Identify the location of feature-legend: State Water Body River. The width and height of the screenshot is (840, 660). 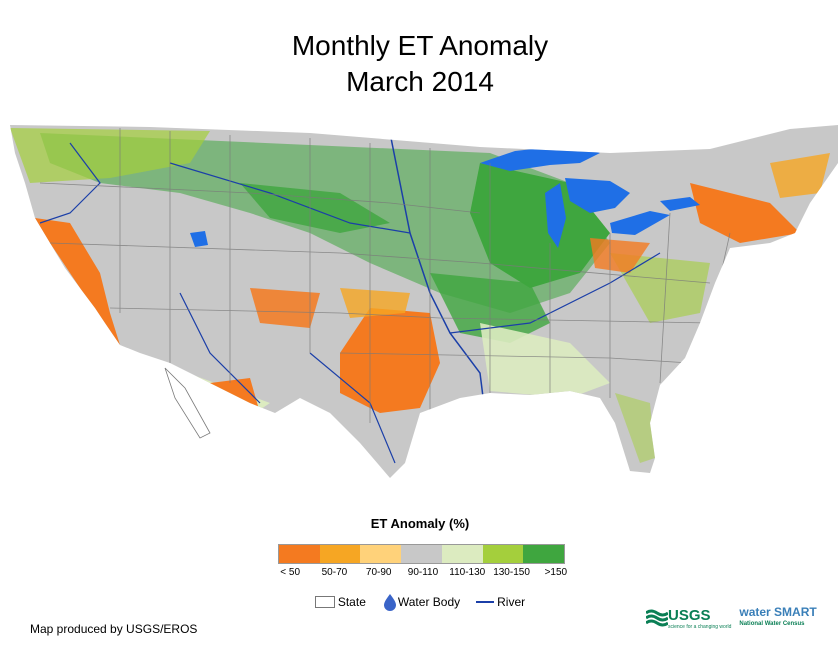
(420, 602).